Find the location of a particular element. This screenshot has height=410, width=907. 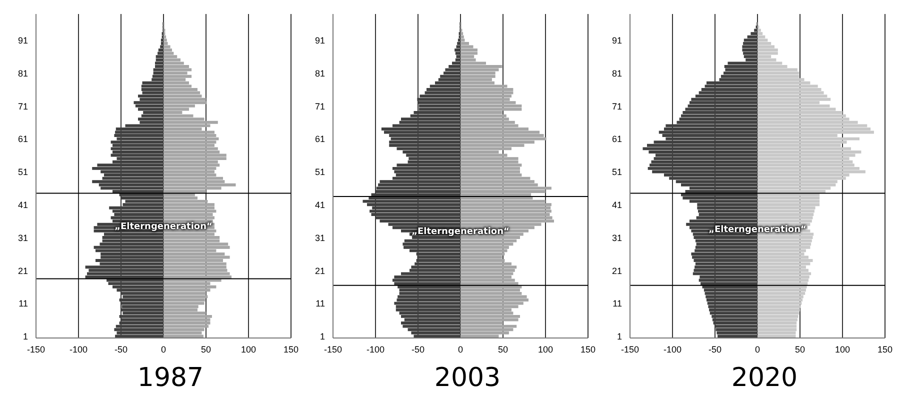

text: 1987 is located at coordinates (170, 378).